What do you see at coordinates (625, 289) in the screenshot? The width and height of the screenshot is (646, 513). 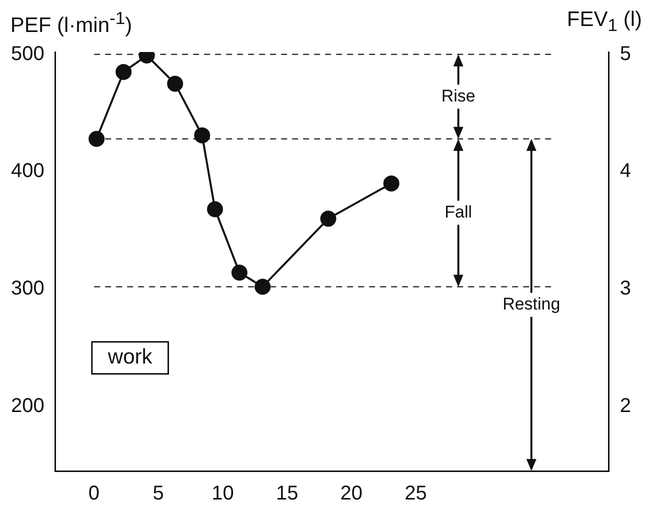 I see `y2-tick-label: 3` at bounding box center [625, 289].